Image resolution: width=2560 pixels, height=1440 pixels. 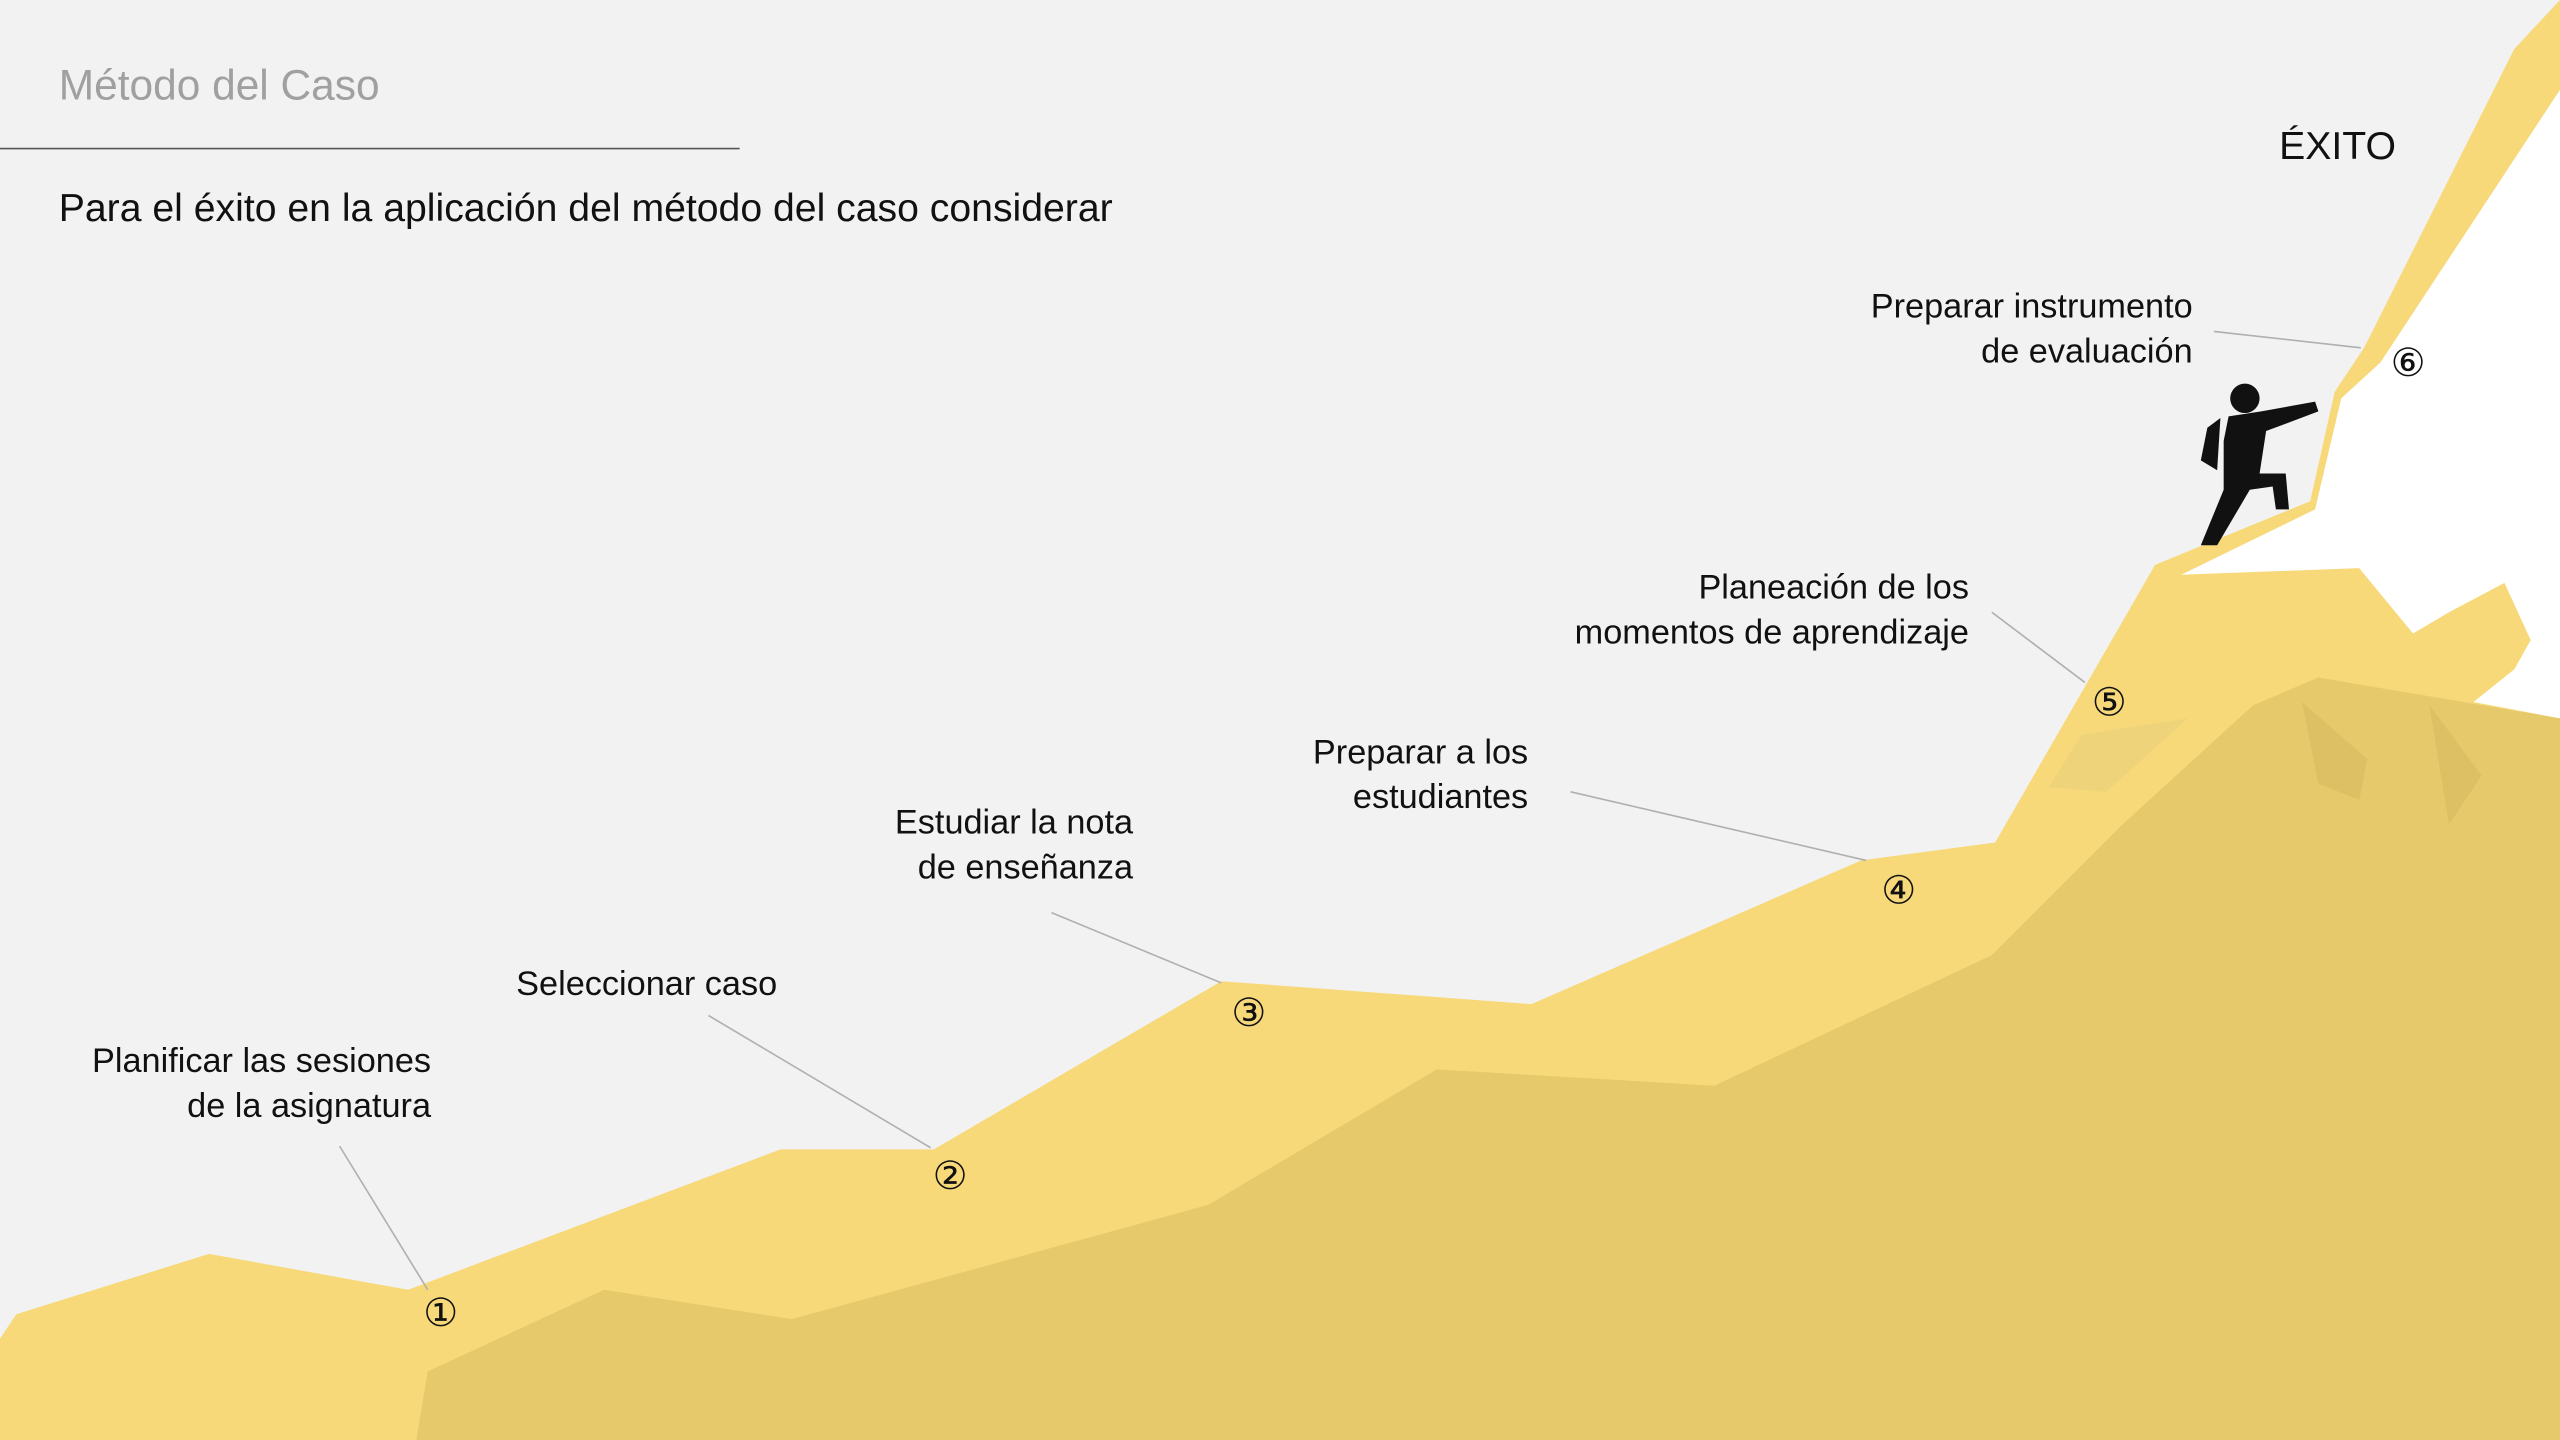 What do you see at coordinates (2337, 146) in the screenshot?
I see `peak-label: ÉXITO` at bounding box center [2337, 146].